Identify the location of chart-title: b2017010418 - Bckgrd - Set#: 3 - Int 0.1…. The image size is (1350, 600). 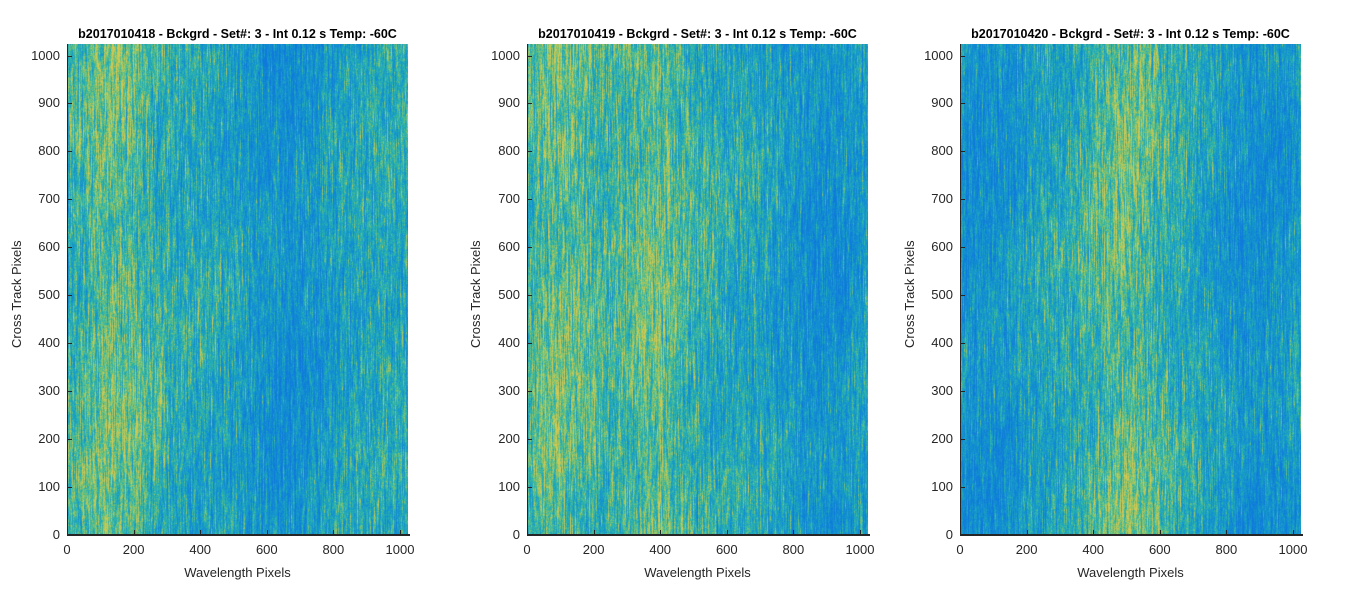
(237, 34).